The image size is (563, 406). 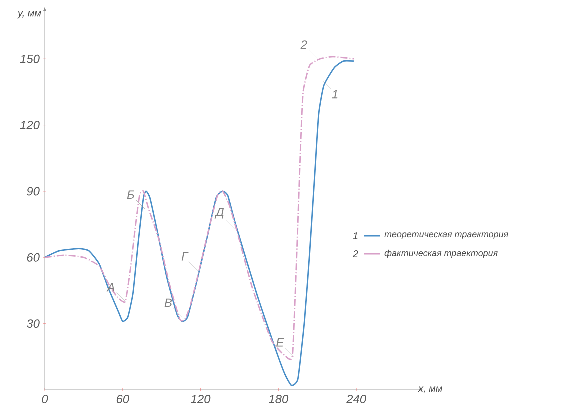 What do you see at coordinates (446, 236) in the screenshot?
I see `legend-label: теоретическая траектория` at bounding box center [446, 236].